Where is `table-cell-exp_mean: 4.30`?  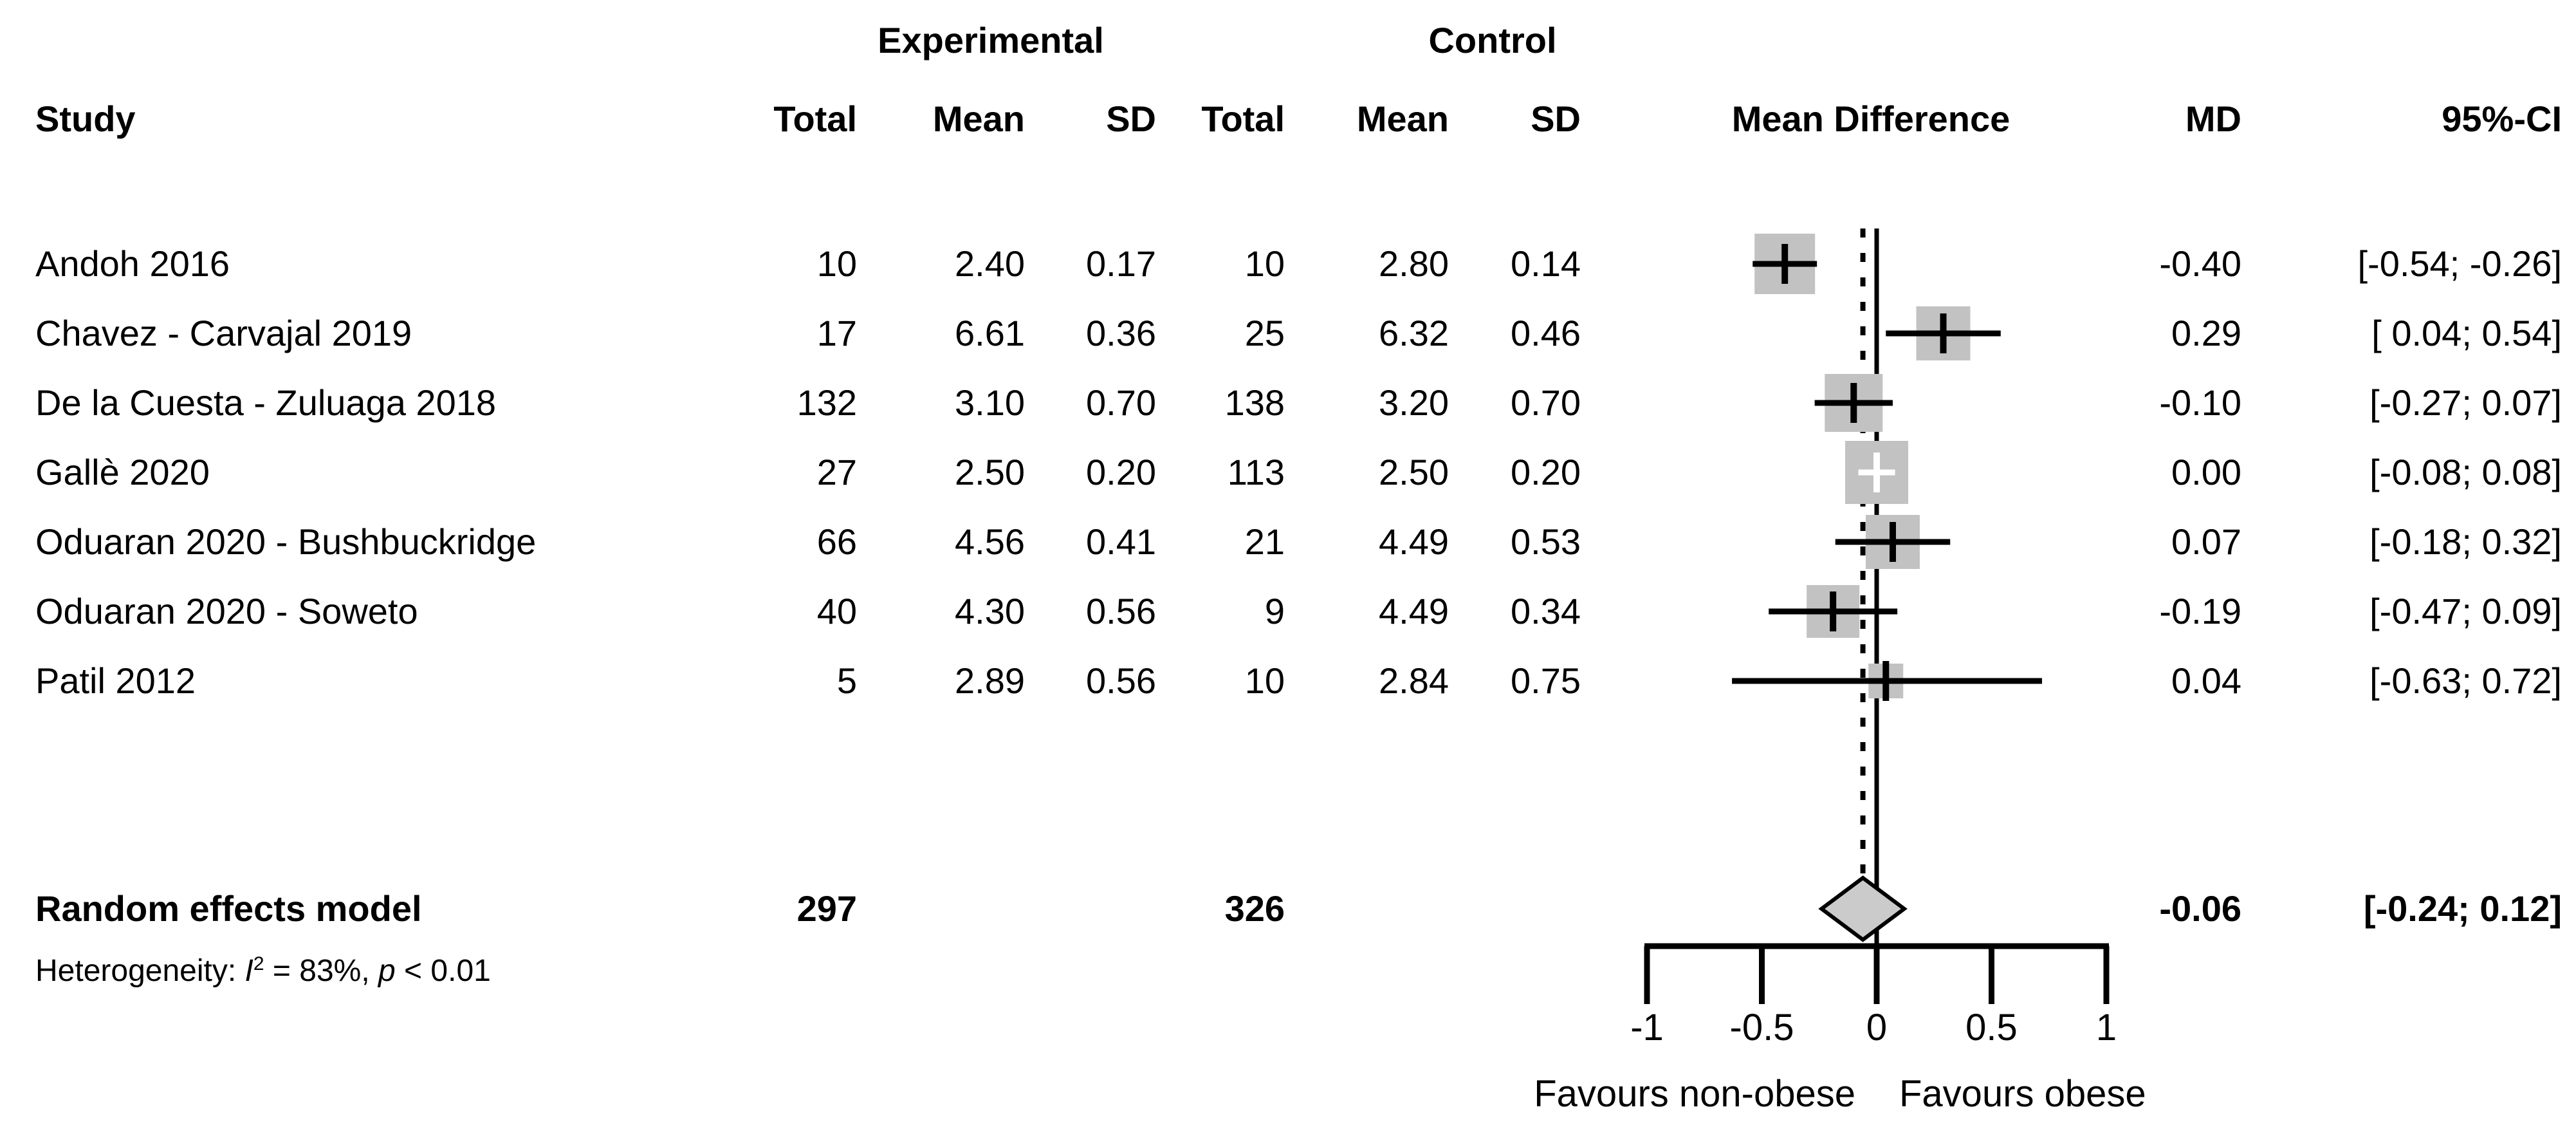 table-cell-exp_mean: 4.30 is located at coordinates (990, 611).